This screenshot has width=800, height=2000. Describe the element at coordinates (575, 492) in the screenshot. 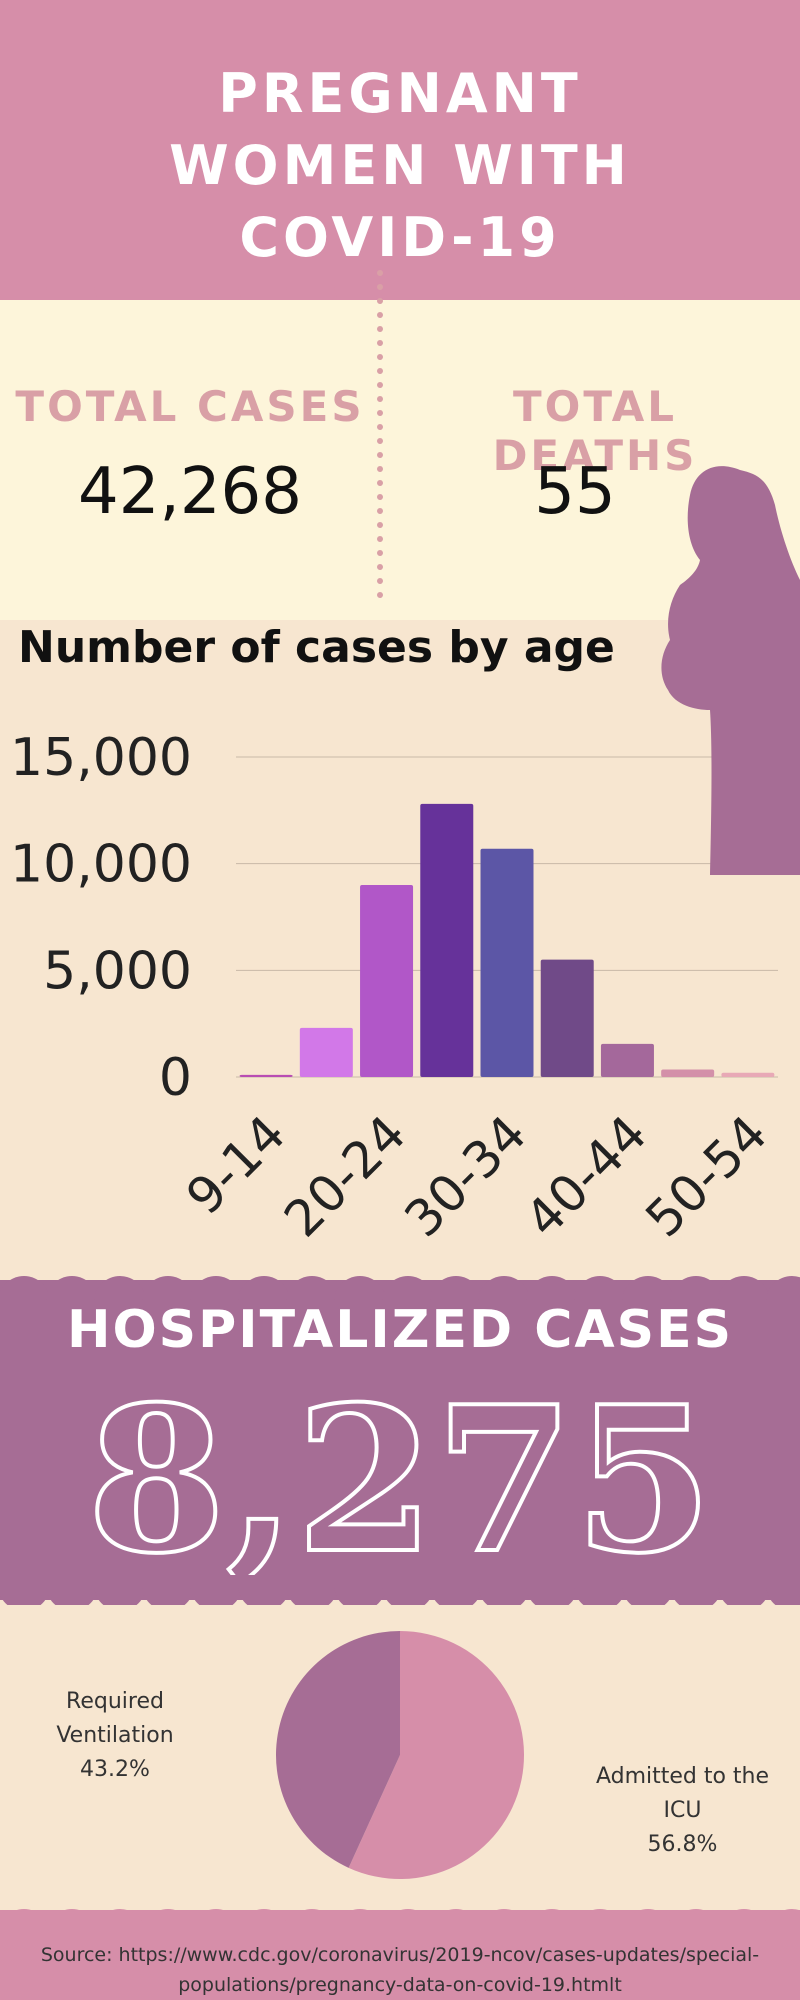

I see `total-deaths-value: 55` at that location.